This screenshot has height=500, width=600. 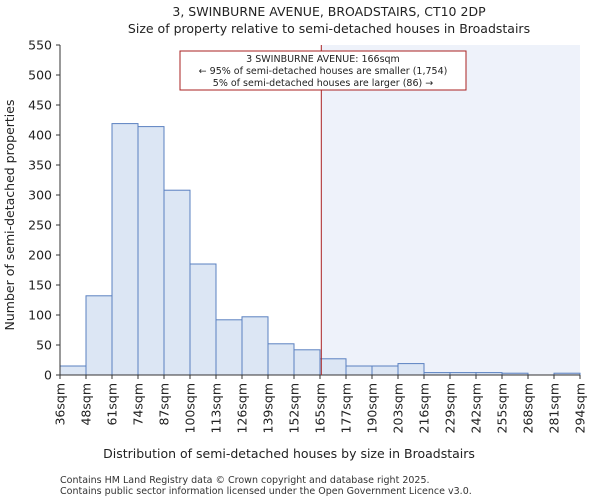 What do you see at coordinates (268, 408) in the screenshot?
I see `x-tick-label: 139sqm` at bounding box center [268, 408].